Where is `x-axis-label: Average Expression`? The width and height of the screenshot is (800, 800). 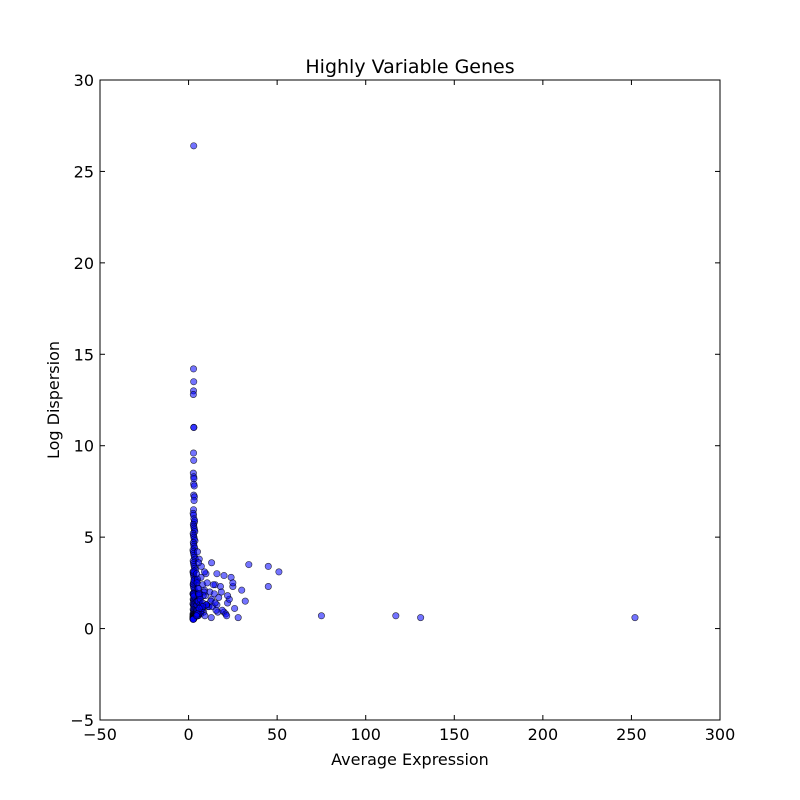
x-axis-label: Average Expression is located at coordinates (410, 759).